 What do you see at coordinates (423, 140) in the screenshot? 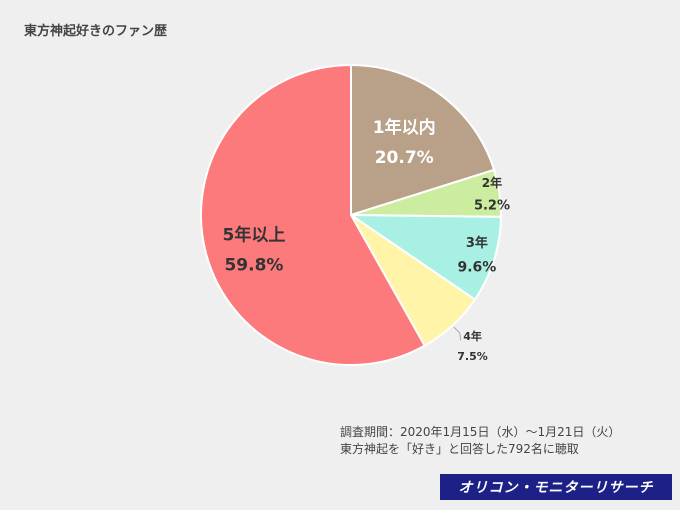
I see `slice-1-wedge` at bounding box center [423, 140].